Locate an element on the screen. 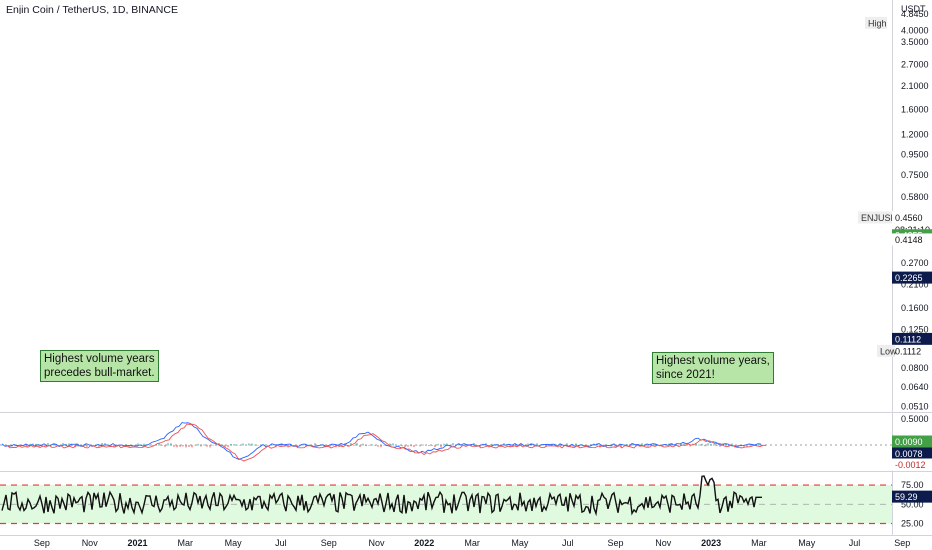 This screenshot has height=550, width=932. macd-line-tag-bg is located at coordinates (912, 453).